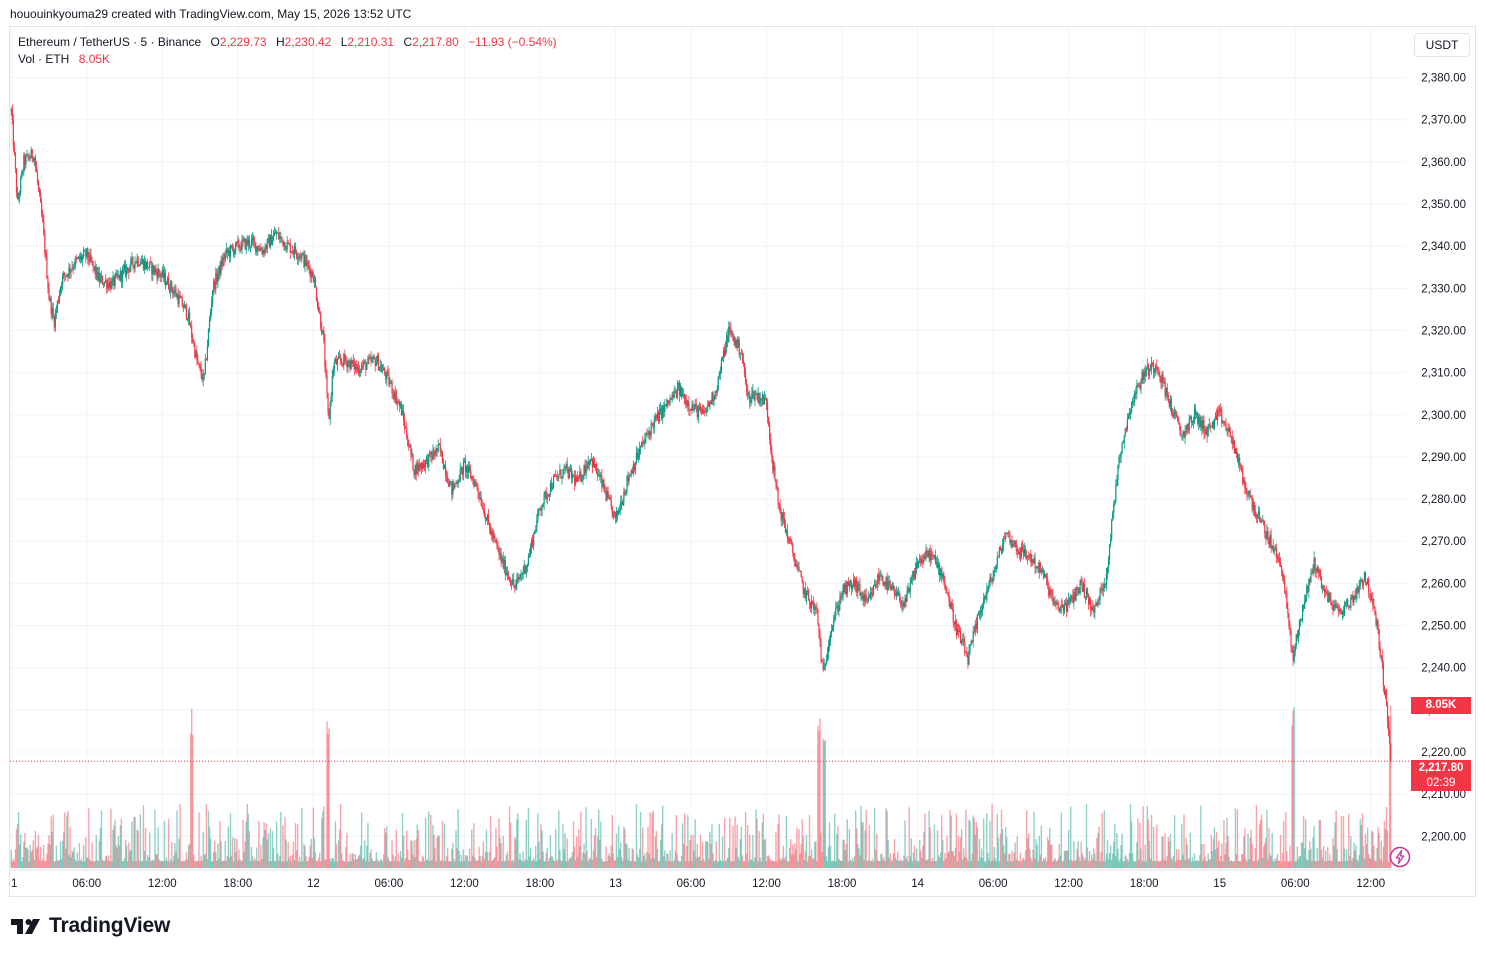 This screenshot has width=1486, height=957. What do you see at coordinates (110, 42) in the screenshot?
I see `legend-symbol: Ethereum / TetherUS · 5 · Binance` at bounding box center [110, 42].